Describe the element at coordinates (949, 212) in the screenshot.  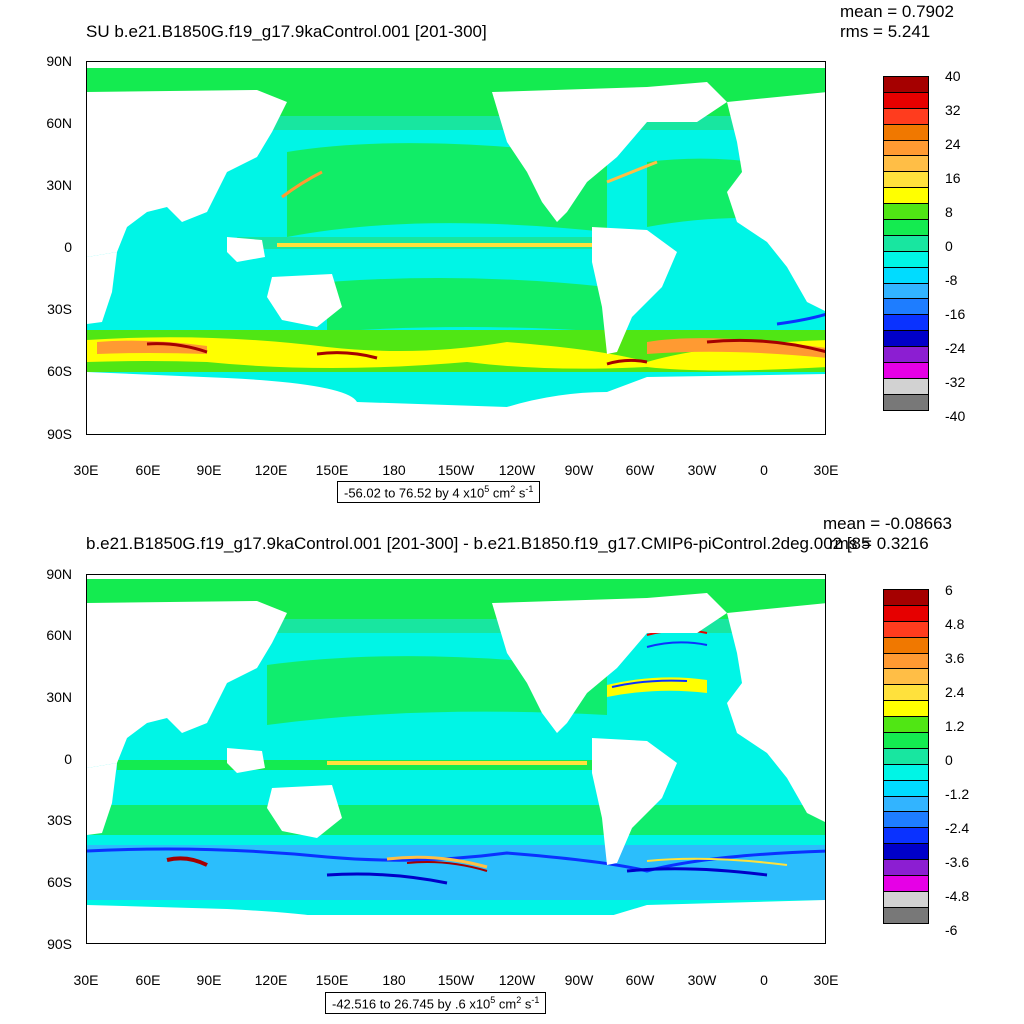
I see `colorbar-label: 8` at that location.